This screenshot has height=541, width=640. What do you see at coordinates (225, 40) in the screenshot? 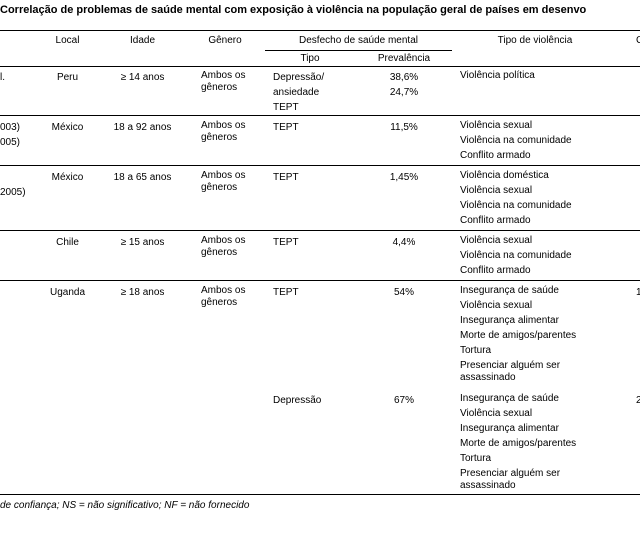
I see `header-cell: Gênero` at bounding box center [225, 40].